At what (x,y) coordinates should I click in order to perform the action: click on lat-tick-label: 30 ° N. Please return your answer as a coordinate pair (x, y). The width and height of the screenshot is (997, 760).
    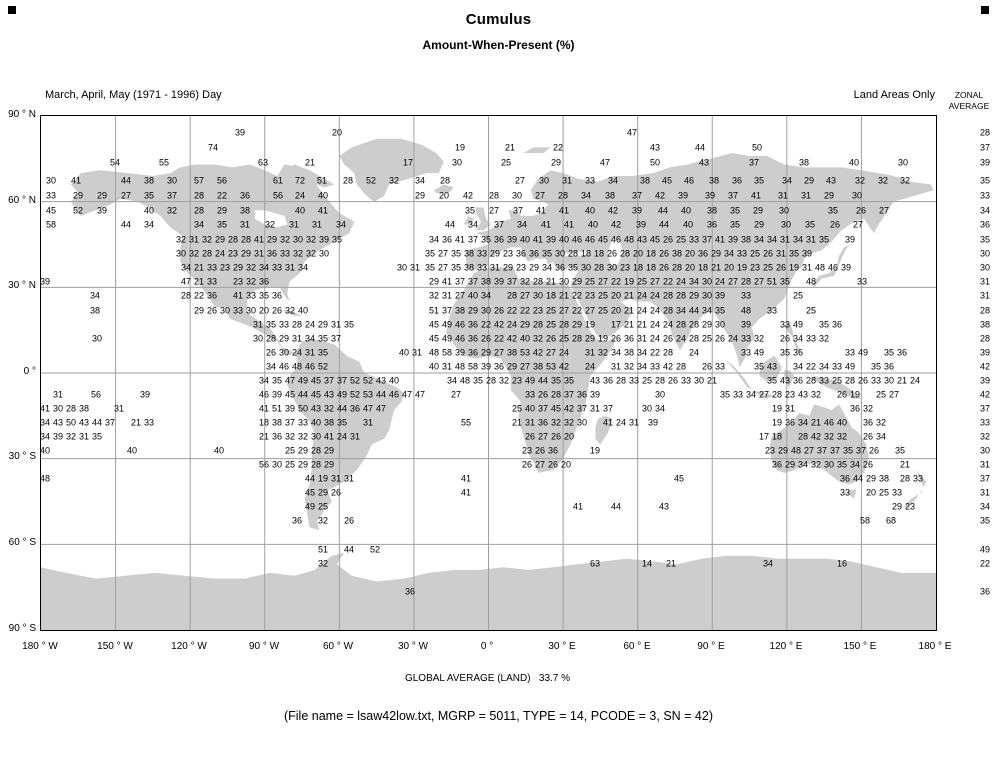
    Looking at the image, I should click on (22, 285).